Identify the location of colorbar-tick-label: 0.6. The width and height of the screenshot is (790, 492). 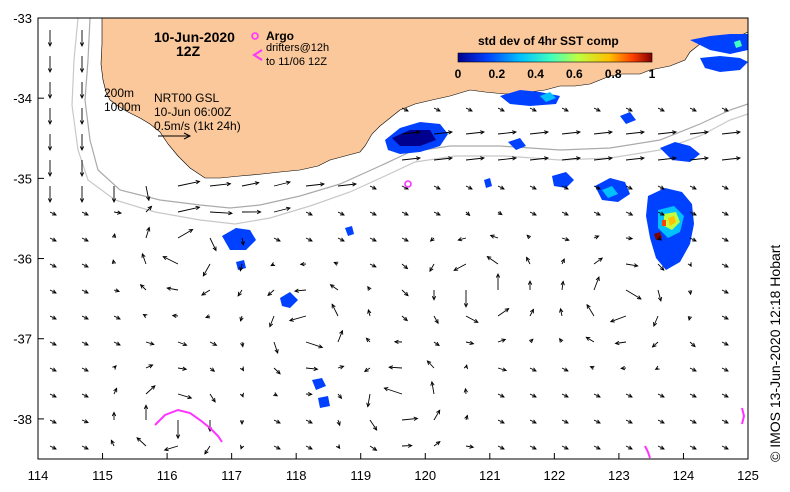
(574, 74).